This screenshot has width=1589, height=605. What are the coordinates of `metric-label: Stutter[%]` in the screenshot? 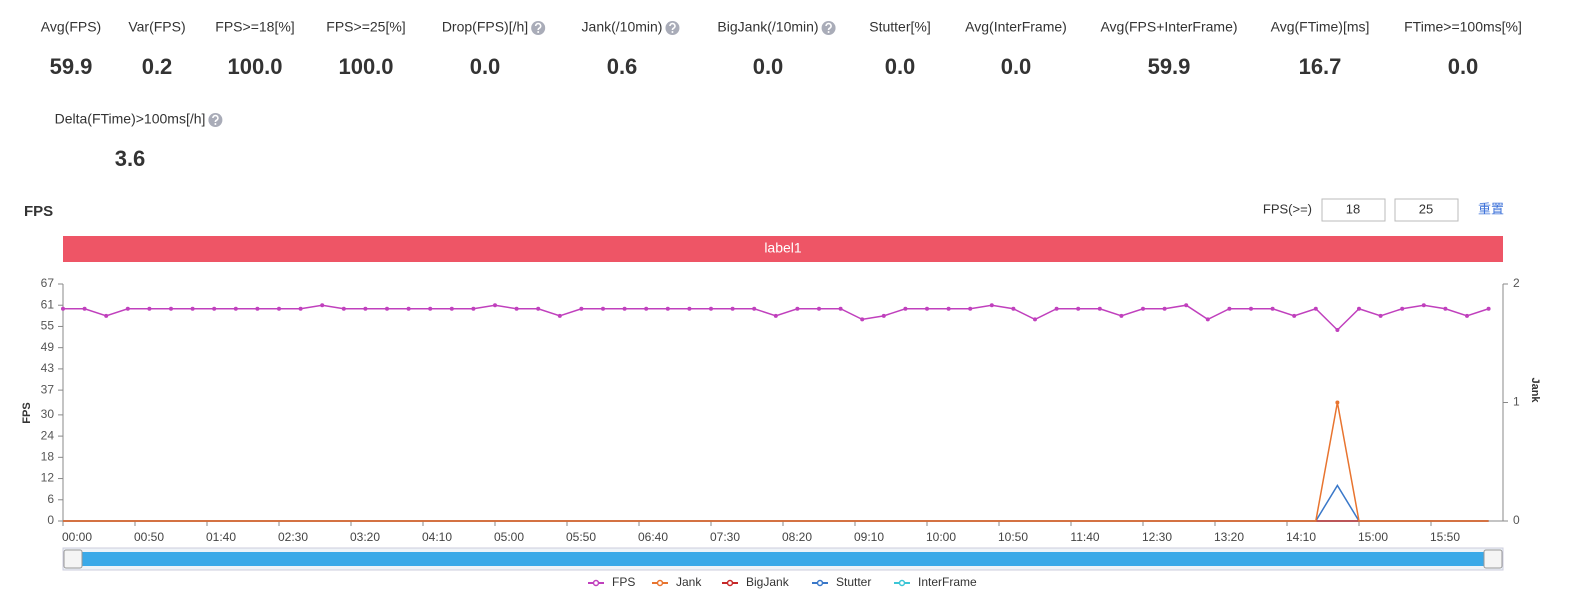 It's located at (899, 27).